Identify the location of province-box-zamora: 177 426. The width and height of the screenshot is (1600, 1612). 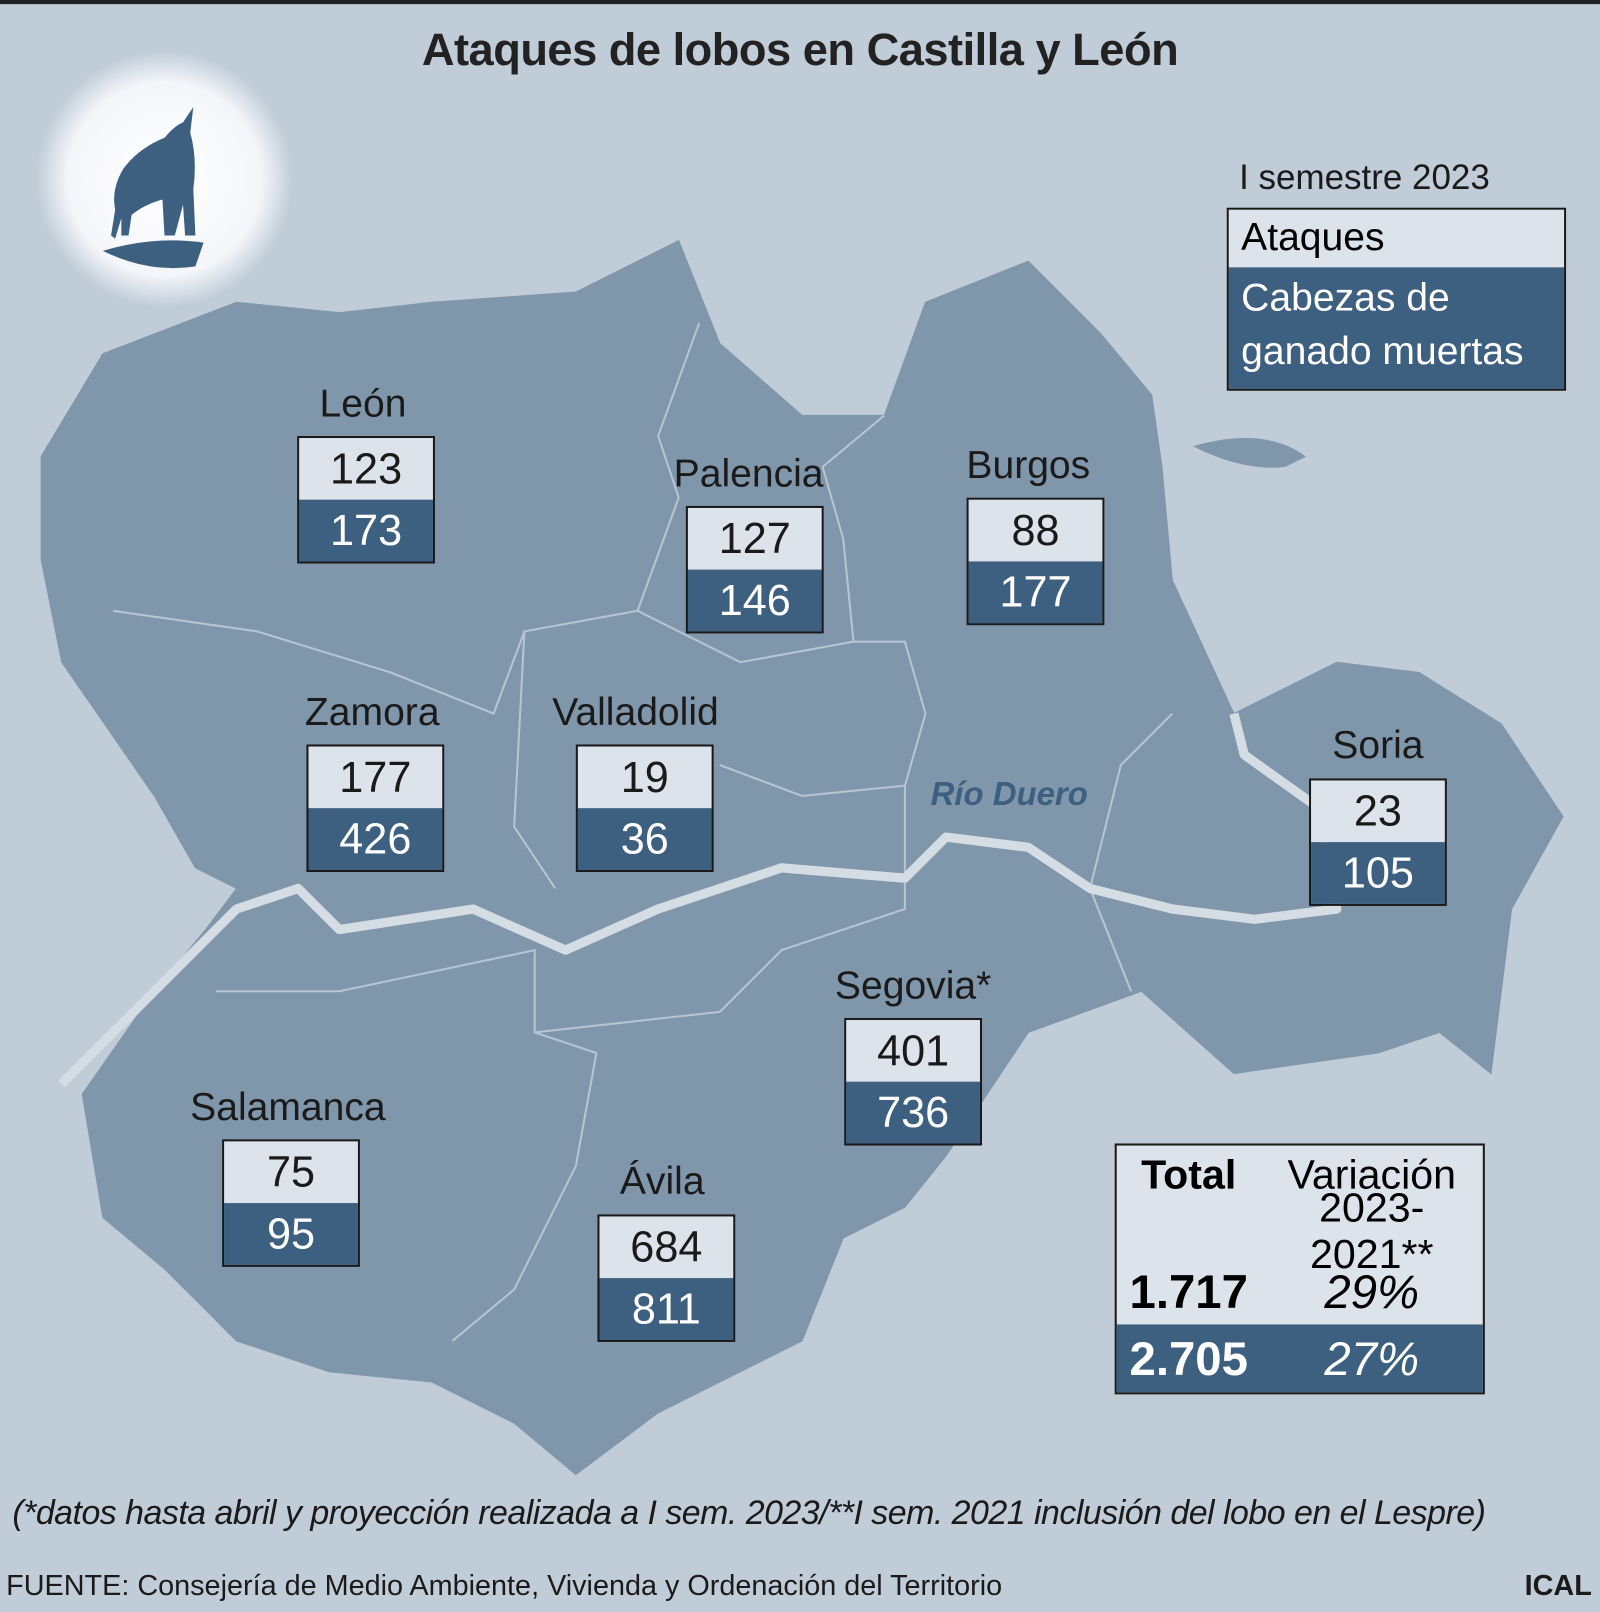
(375, 808).